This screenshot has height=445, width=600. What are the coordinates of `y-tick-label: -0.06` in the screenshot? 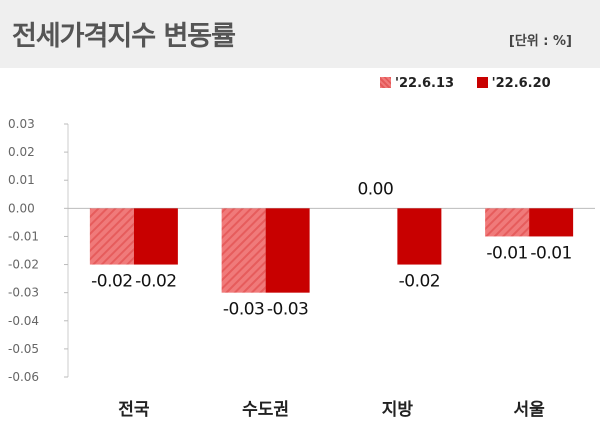 It's located at (23, 377).